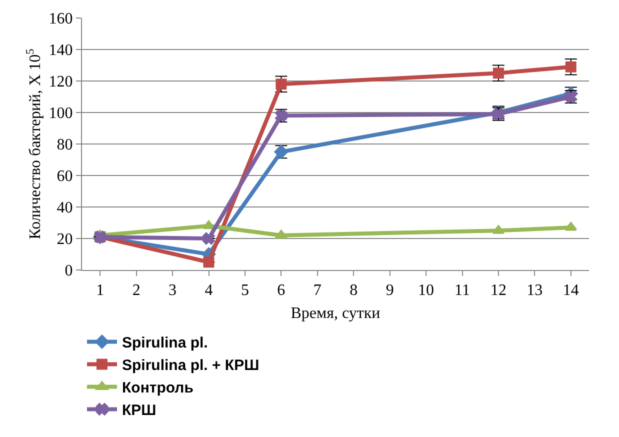  Describe the element at coordinates (208, 291) in the screenshot. I see `x-tick-label: 4` at that location.